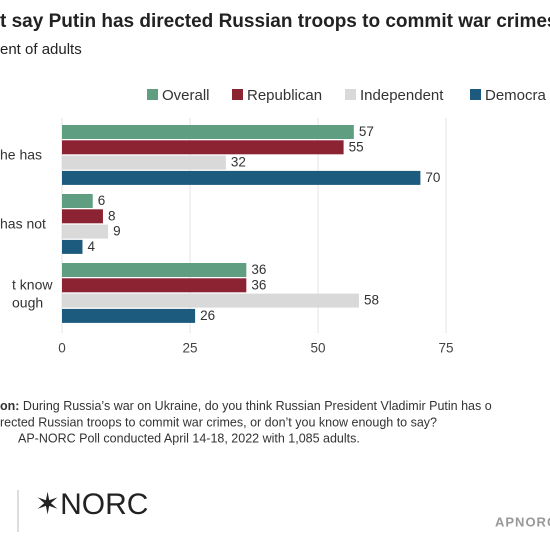 The width and height of the screenshot is (550, 550). Describe the element at coordinates (317, 348) in the screenshot. I see `x-tick-label: 50` at that location.